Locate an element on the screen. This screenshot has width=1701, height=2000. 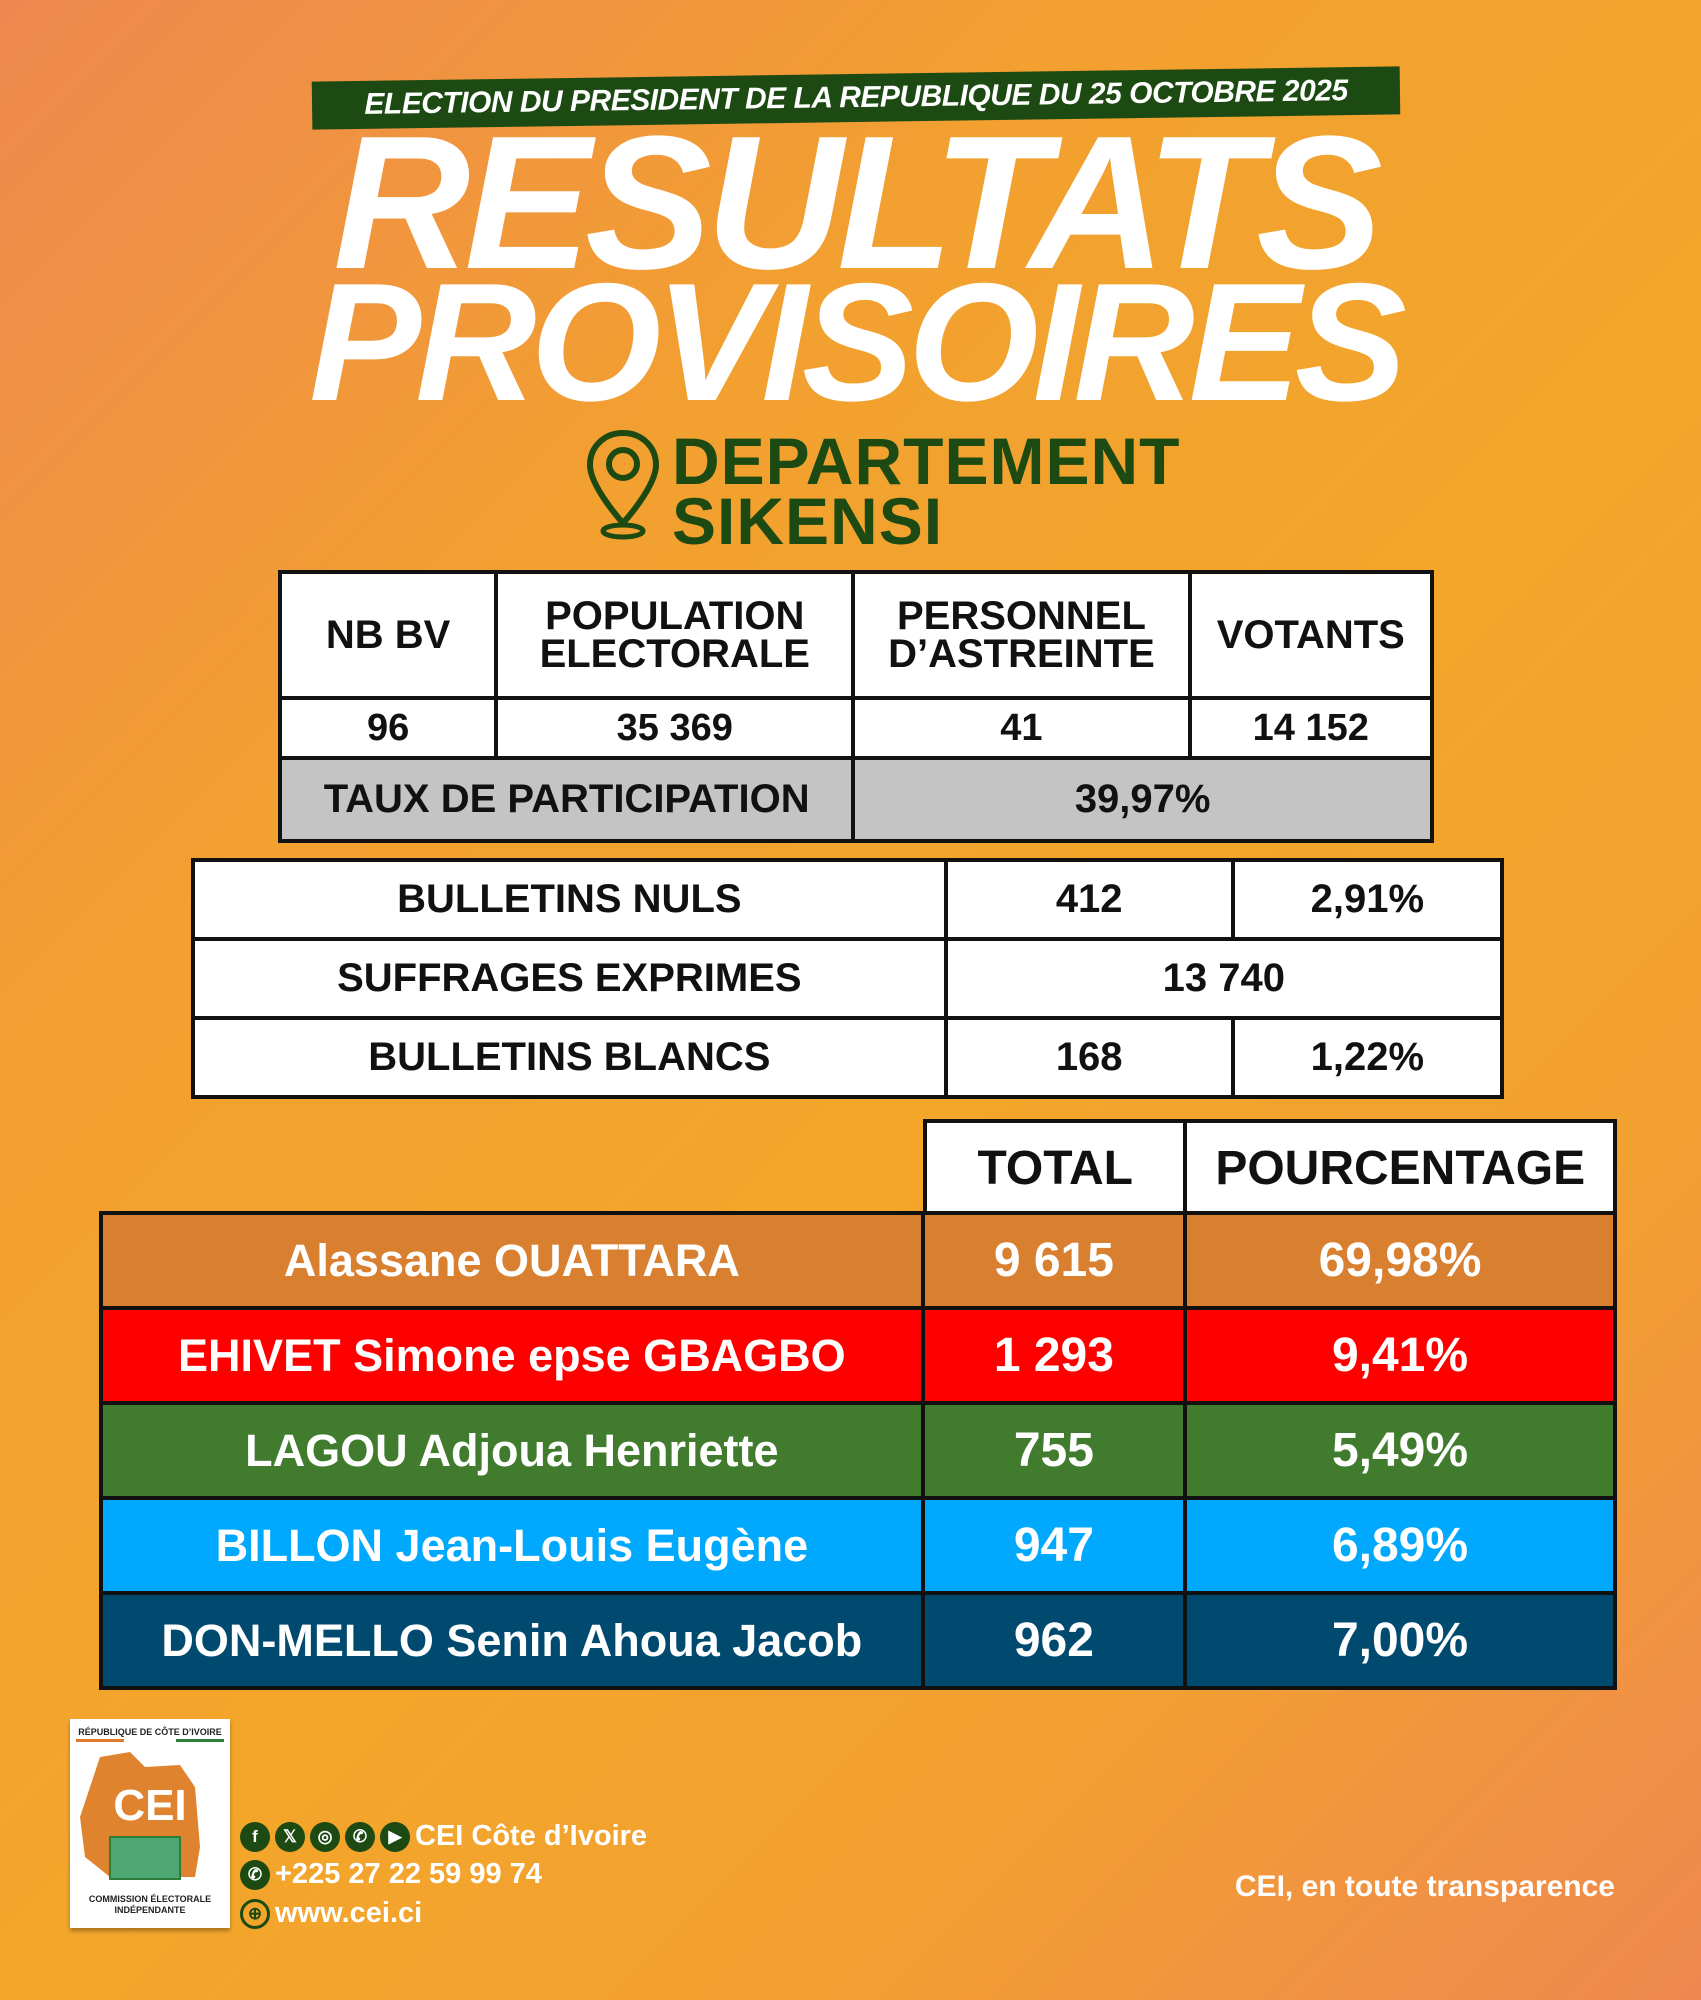
candidate-total: 962 is located at coordinates (1054, 1640).